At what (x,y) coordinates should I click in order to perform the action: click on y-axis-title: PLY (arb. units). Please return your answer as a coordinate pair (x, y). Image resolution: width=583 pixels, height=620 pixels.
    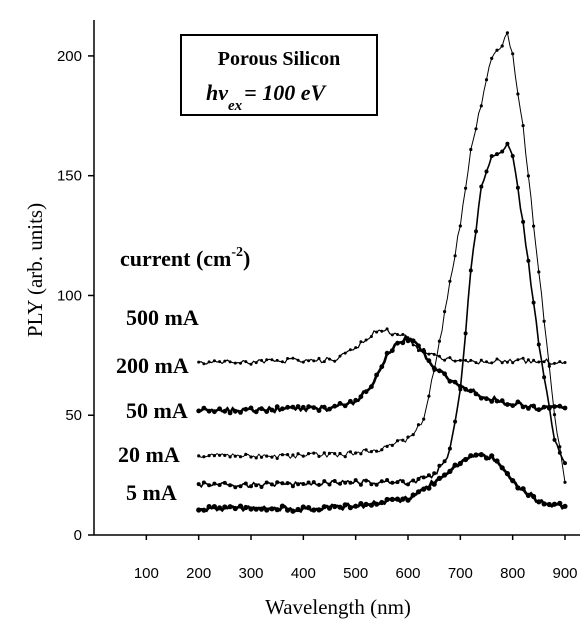
    Looking at the image, I should click on (35, 270).